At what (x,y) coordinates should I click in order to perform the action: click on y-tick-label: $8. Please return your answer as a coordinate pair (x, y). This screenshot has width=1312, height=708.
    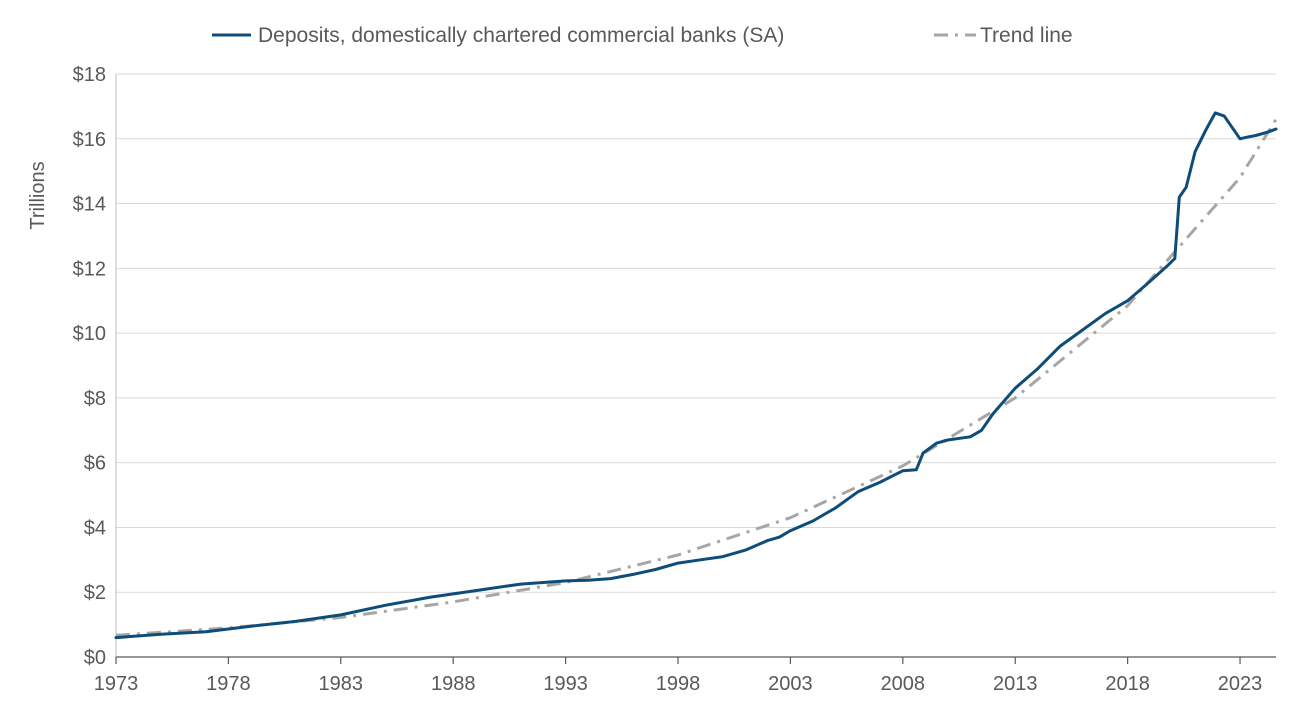
    Looking at the image, I should click on (95, 399).